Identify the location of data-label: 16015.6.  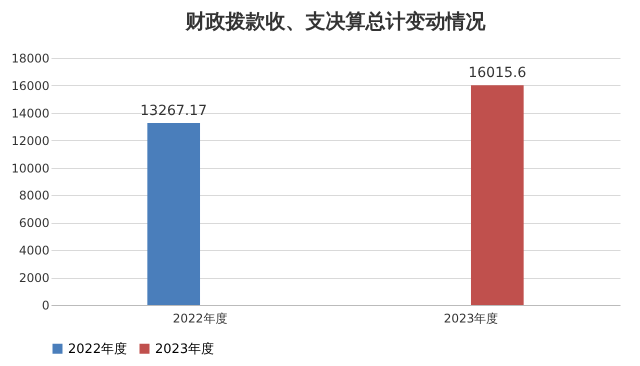
(497, 73).